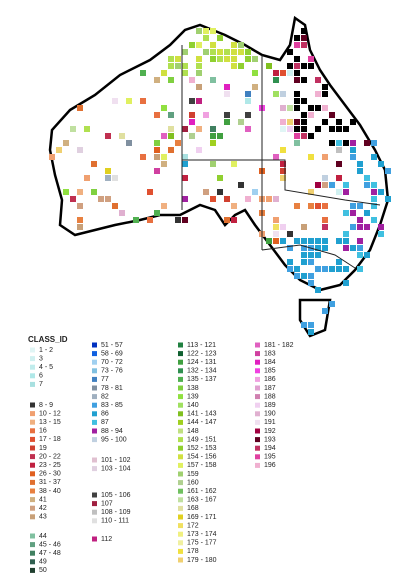 Image resolution: width=400 pixels, height=583 pixels. What do you see at coordinates (321, 182) in the screenshot?
I see `border-line` at bounding box center [321, 182].